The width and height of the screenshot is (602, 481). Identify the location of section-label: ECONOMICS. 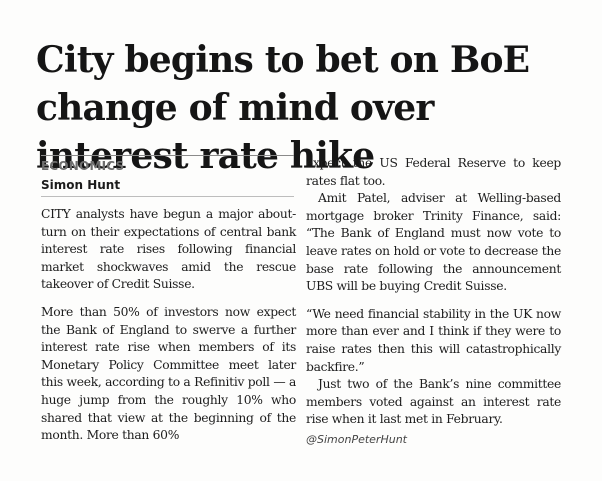
(83, 166).